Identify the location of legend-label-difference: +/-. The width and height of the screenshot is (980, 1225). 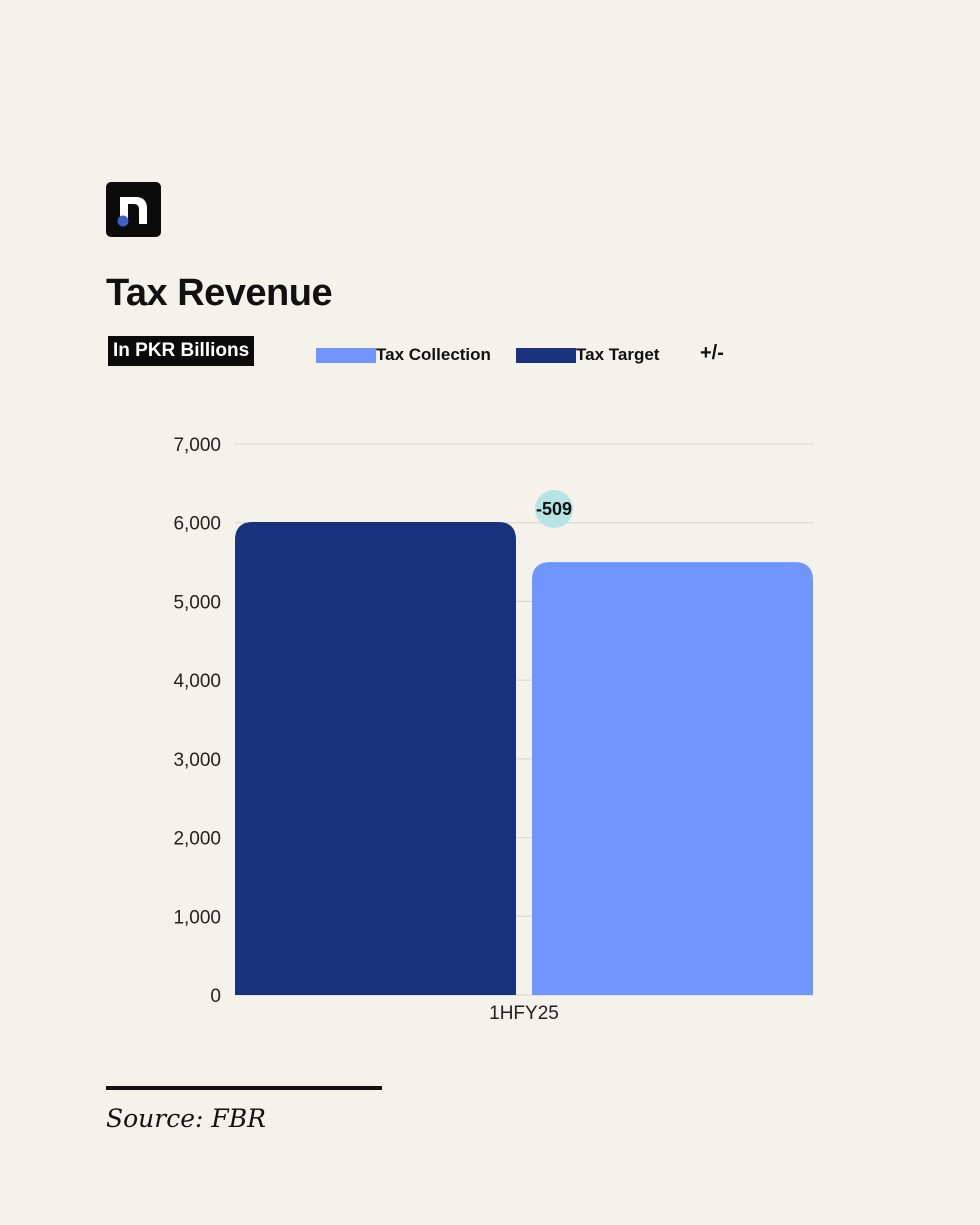
(712, 353).